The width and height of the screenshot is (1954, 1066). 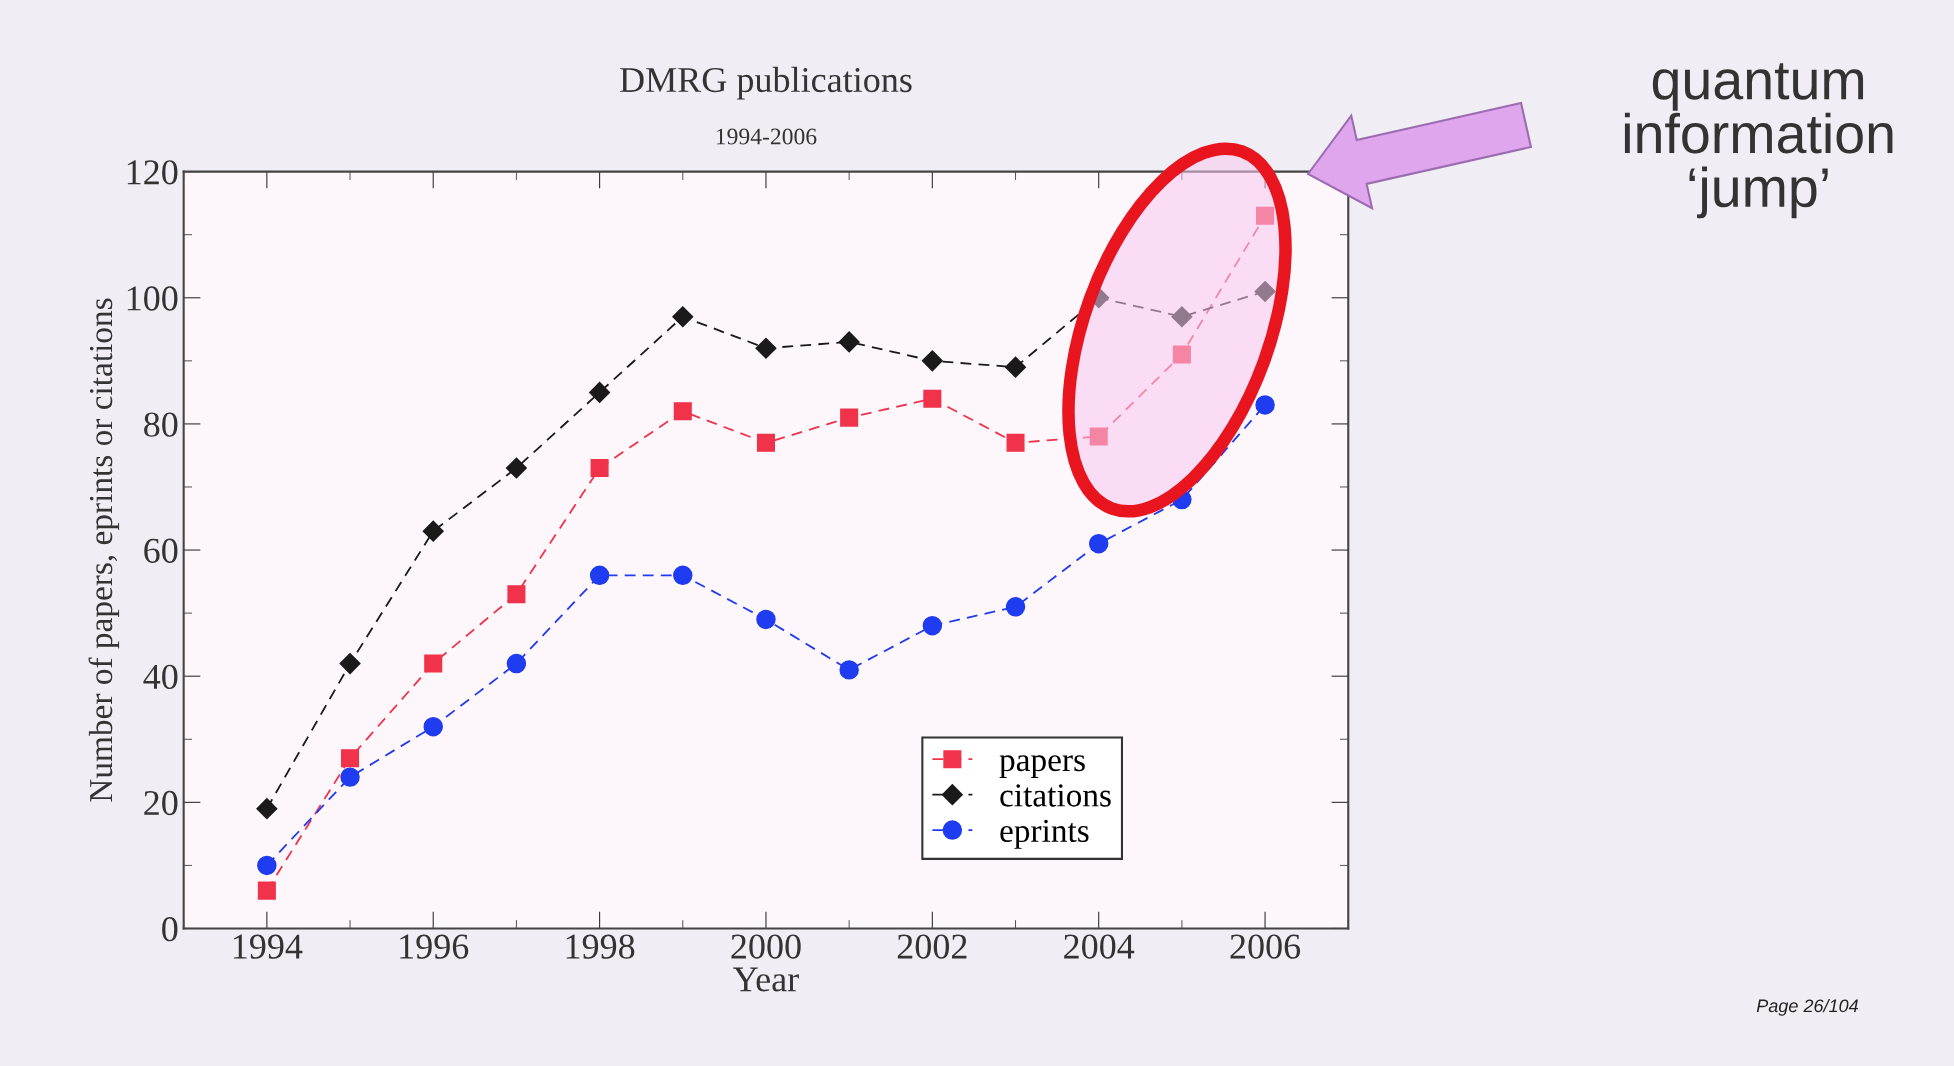 I want to click on x-tick-label: 2006, so click(x=1265, y=946).